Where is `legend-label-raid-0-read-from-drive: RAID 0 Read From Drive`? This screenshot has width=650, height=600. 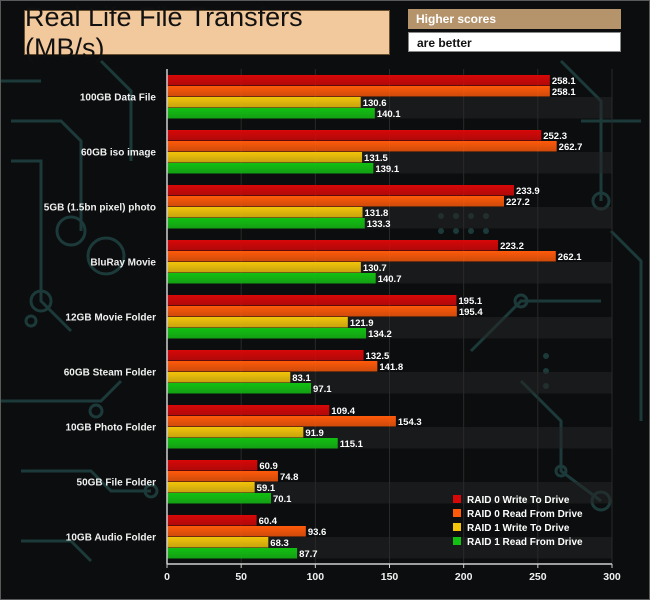 legend-label-raid-0-read-from-drive: RAID 0 Read From Drive is located at coordinates (525, 514).